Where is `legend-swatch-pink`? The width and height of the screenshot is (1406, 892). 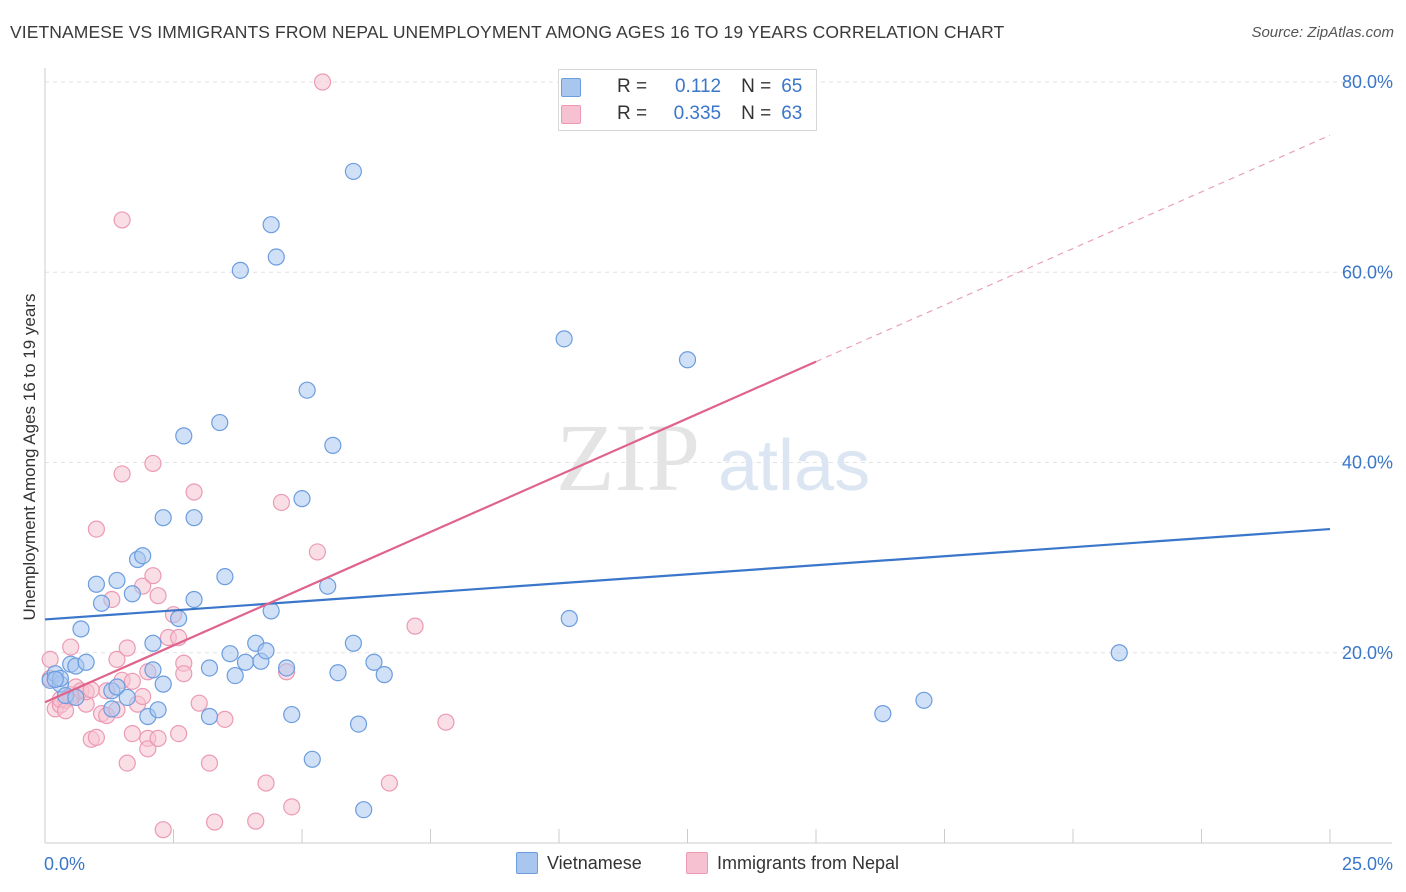
legend-swatch-pink is located at coordinates (571, 114).